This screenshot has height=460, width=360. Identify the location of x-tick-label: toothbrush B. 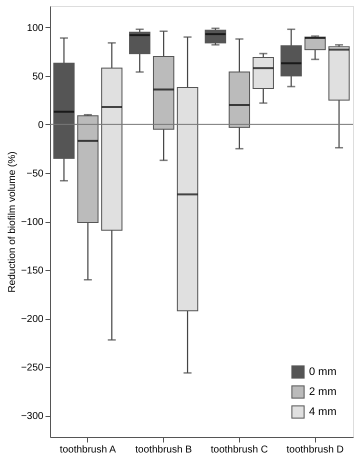
(163, 450).